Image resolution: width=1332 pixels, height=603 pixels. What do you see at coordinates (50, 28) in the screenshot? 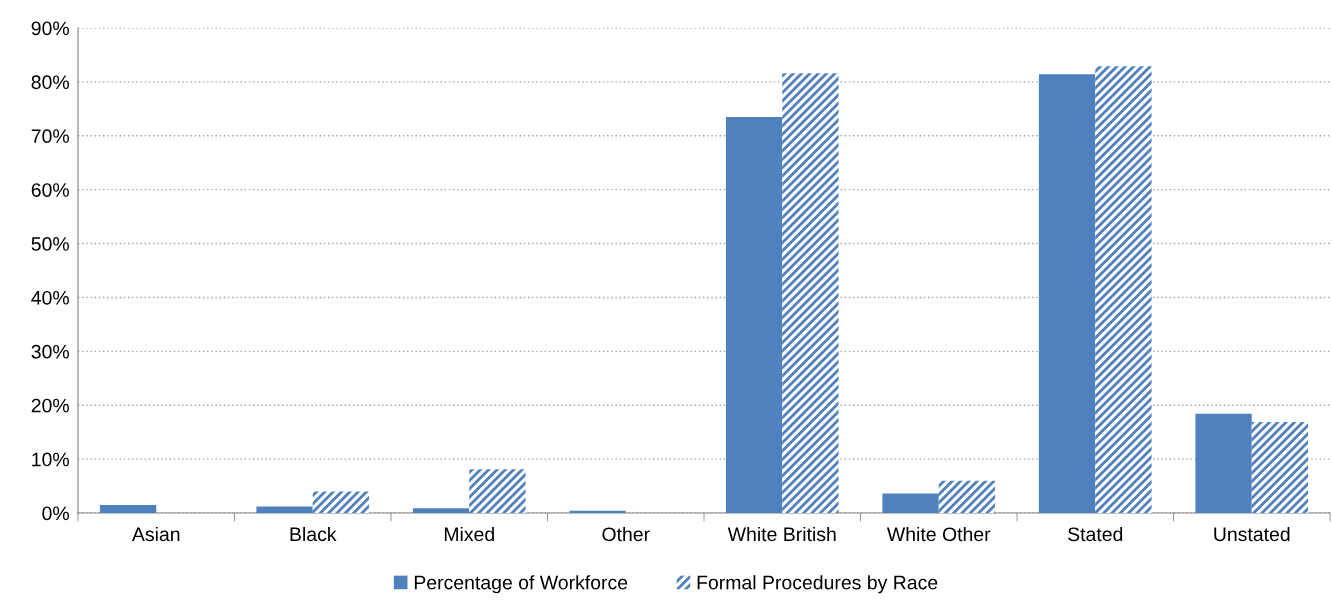
I see `y-tick-label: 90%` at bounding box center [50, 28].